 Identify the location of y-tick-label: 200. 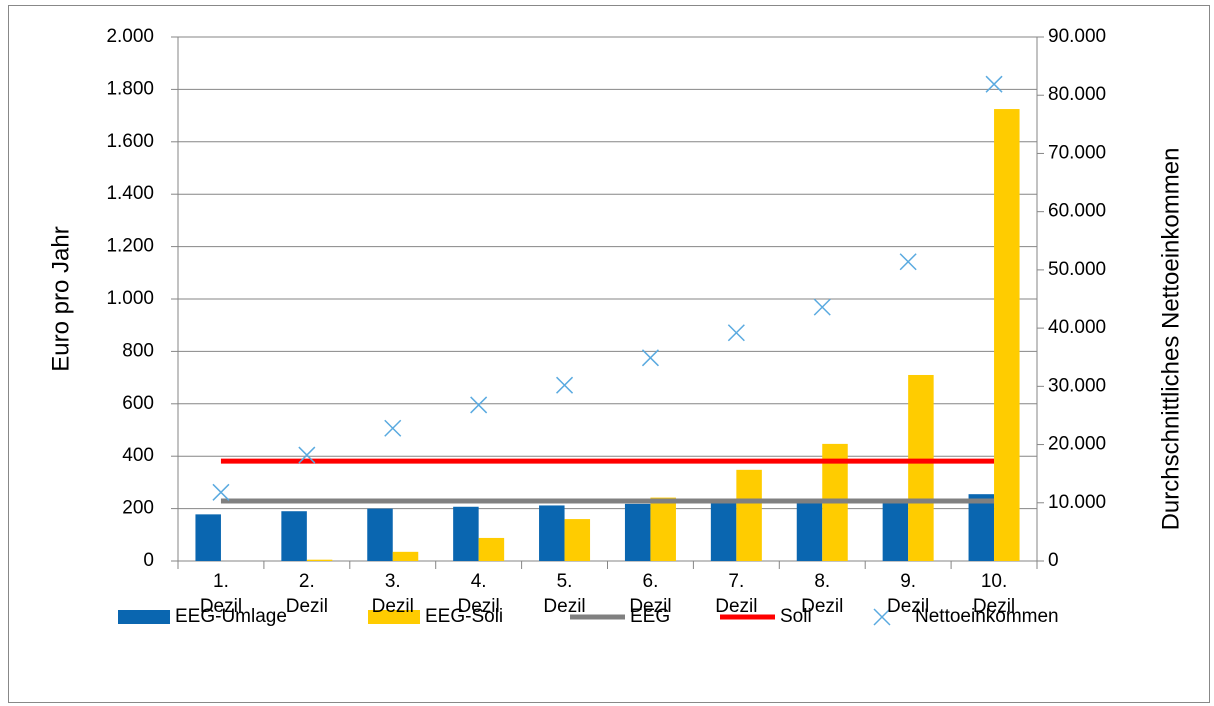
(138, 508).